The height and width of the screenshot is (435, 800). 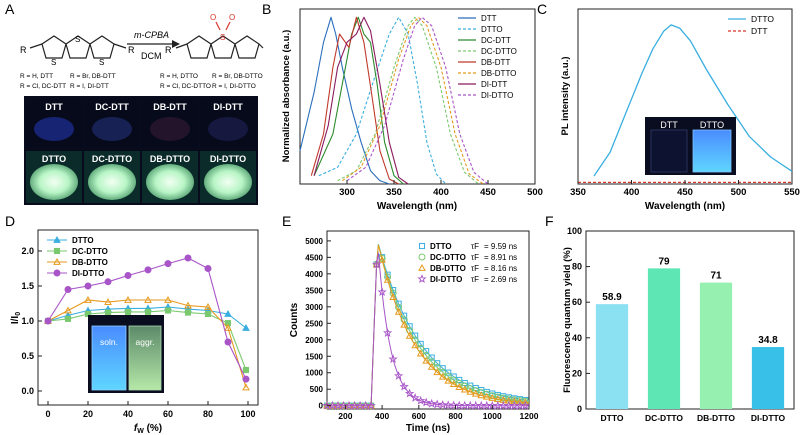 I want to click on panel-d-xlabel: fW (%), so click(x=148, y=429).